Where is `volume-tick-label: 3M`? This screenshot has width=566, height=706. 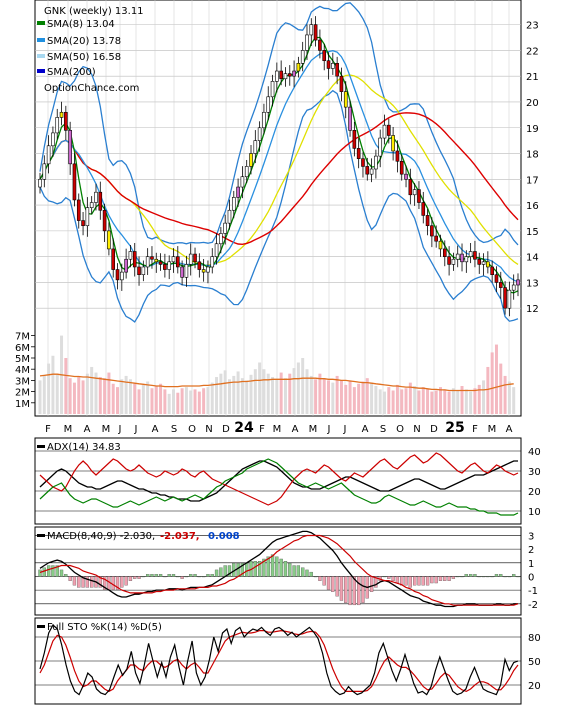
volume-tick-label: 3M is located at coordinates (22, 381).